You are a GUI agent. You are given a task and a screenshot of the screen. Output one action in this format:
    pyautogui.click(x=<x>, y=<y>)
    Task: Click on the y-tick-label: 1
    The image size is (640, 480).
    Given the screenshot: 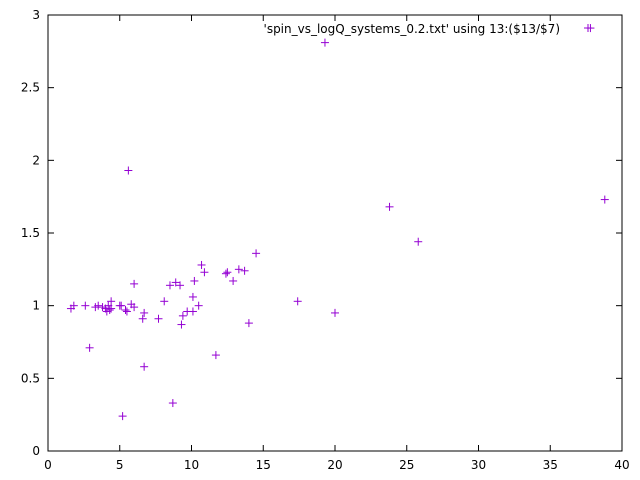 What is the action you would take?
    pyautogui.click(x=36, y=306)
    